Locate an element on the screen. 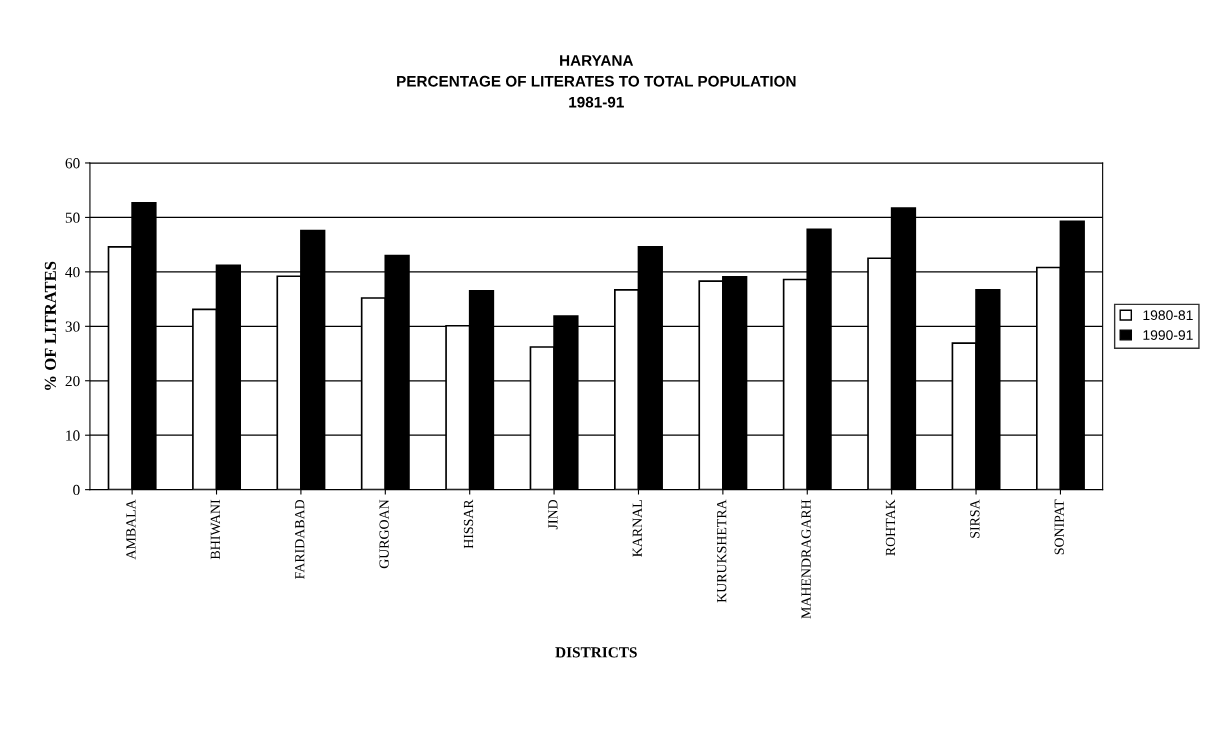 This screenshot has width=1232, height=751. x-tick-label: HISSAR is located at coordinates (468, 524).